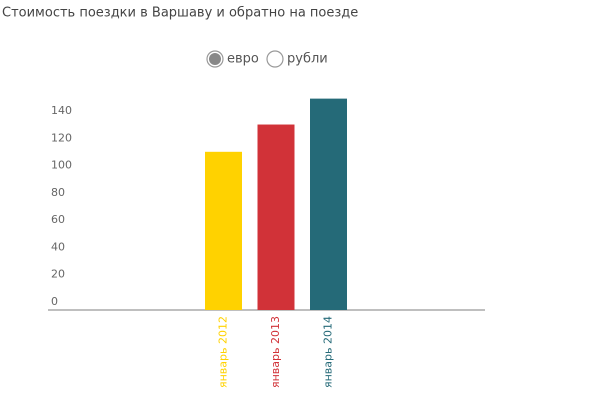 The width and height of the screenshot is (600, 400). Describe the element at coordinates (243, 59) in the screenshot. I see `radio-label: евро` at that location.